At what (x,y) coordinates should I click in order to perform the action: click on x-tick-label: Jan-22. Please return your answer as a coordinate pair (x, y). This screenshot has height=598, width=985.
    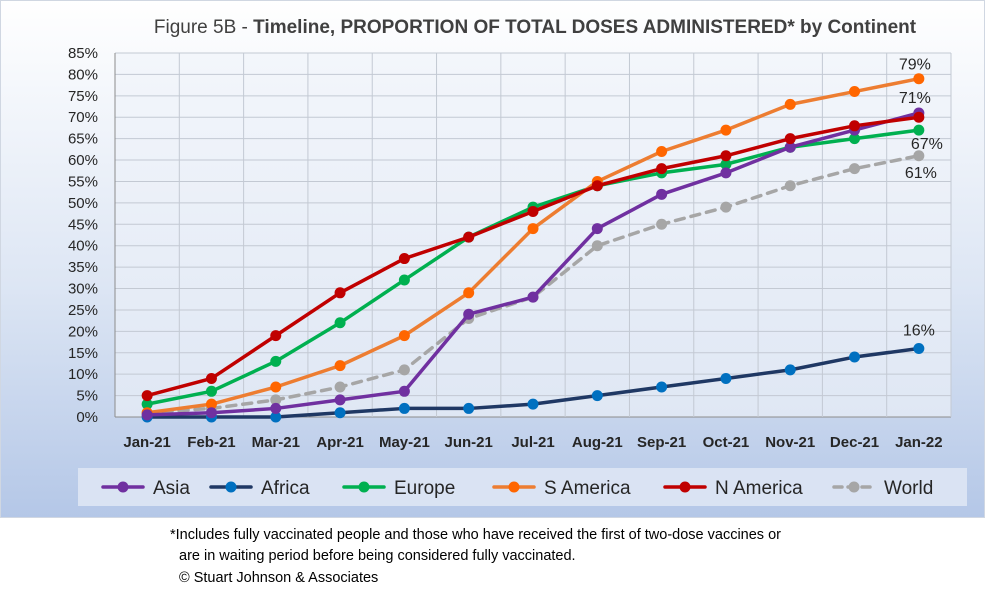
    Looking at the image, I should click on (919, 442).